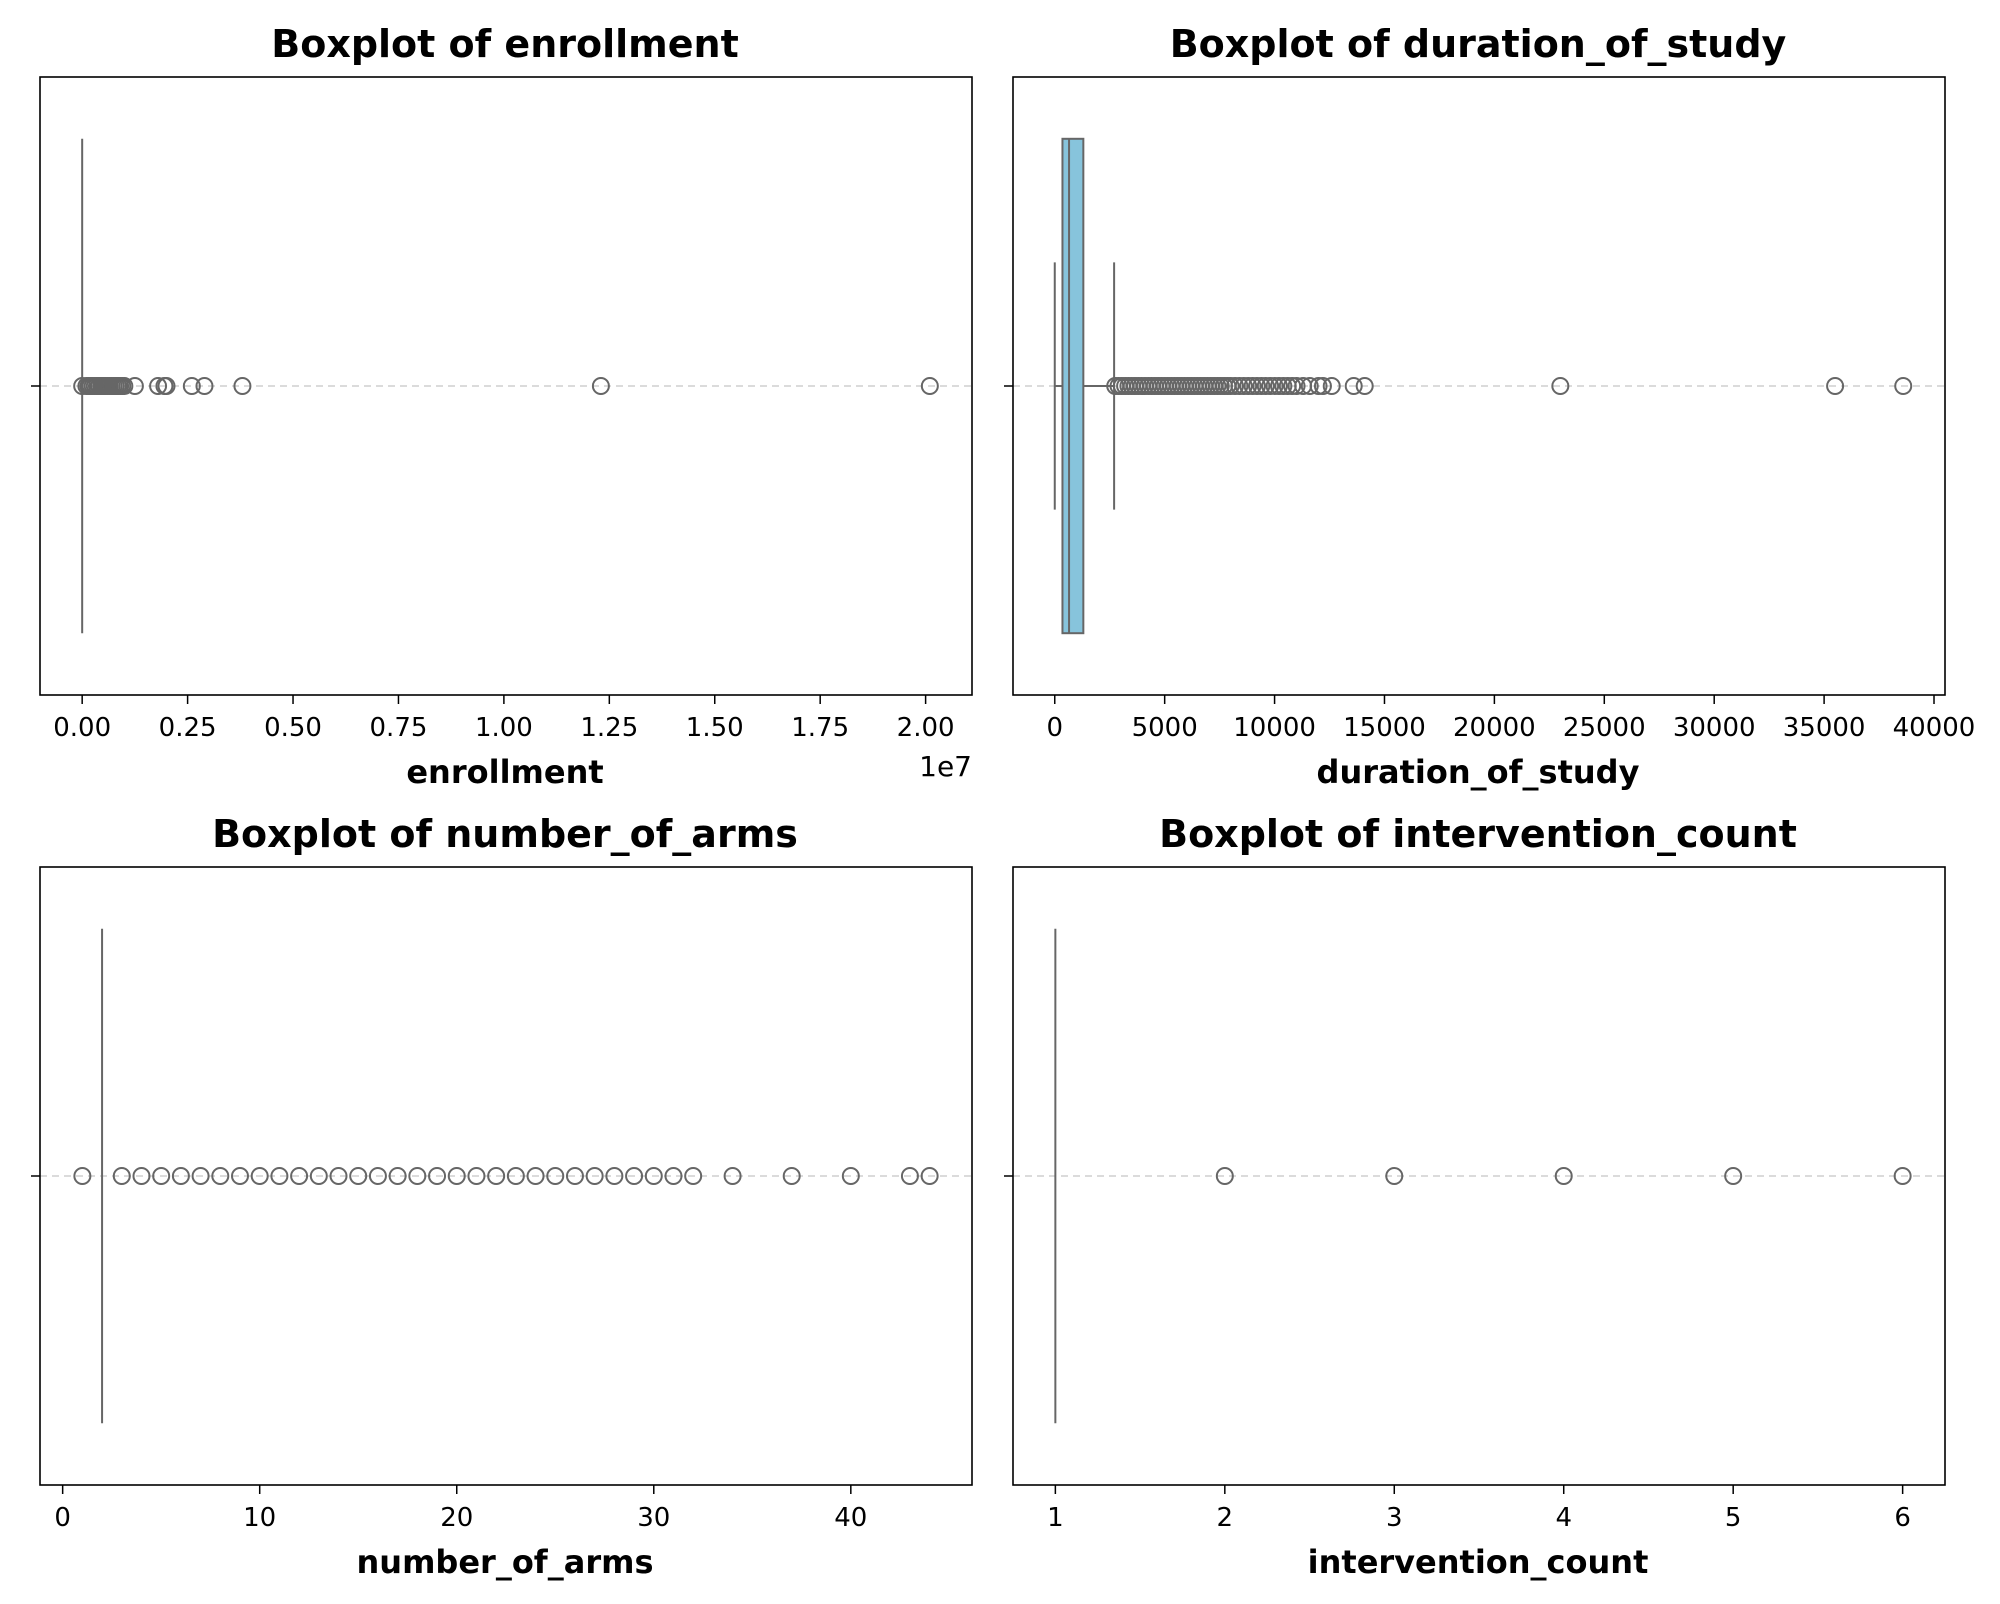  What do you see at coordinates (505, 834) in the screenshot?
I see `chart-title-number-of-arms: Boxplot of number_of_arms` at bounding box center [505, 834].